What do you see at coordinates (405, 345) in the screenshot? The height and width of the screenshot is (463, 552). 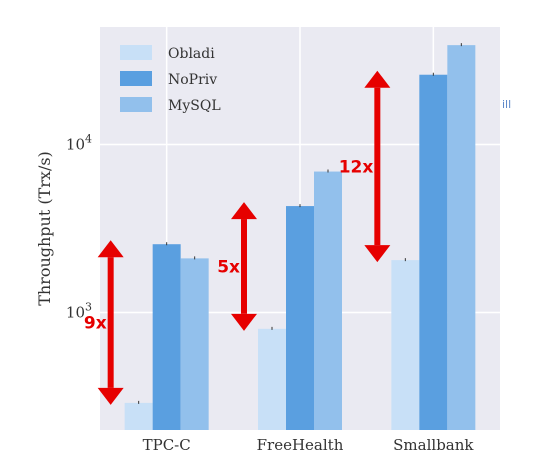 I see `bar-obladi-smallbank` at bounding box center [405, 345].